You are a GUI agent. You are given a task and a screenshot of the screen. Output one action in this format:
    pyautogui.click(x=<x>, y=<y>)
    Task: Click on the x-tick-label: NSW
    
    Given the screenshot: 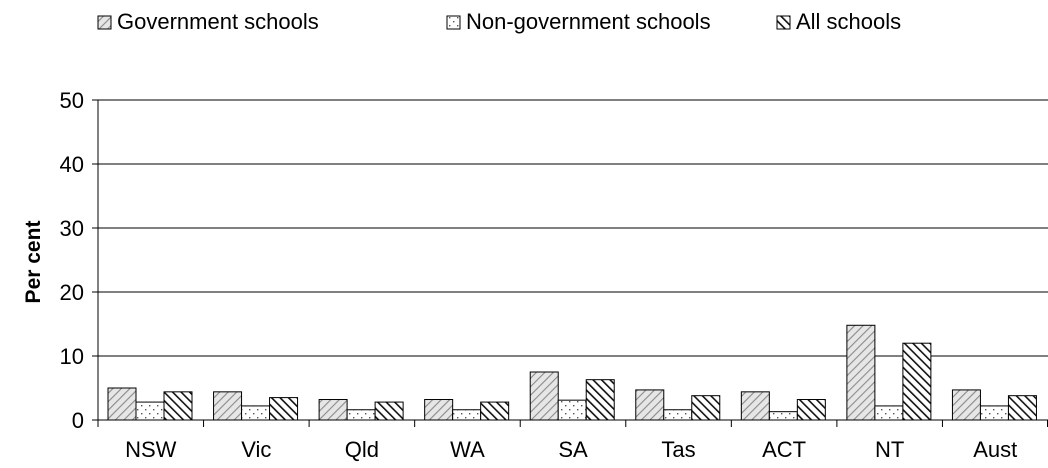 What is the action you would take?
    pyautogui.click(x=151, y=449)
    